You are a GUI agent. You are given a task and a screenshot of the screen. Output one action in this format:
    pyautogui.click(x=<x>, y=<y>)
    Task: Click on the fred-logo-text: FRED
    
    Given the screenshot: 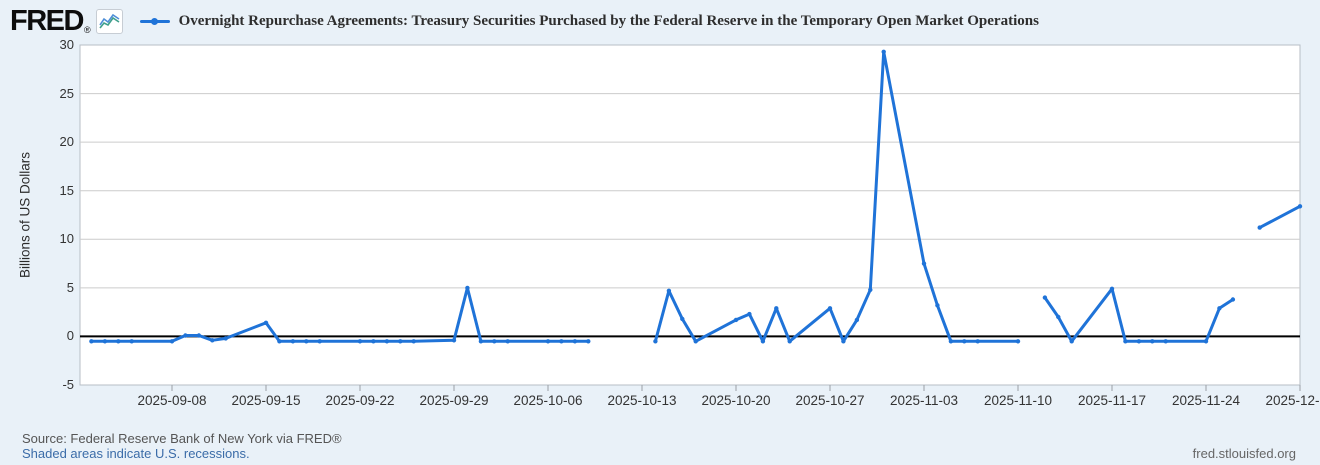 What is the action you would take?
    pyautogui.click(x=47, y=20)
    